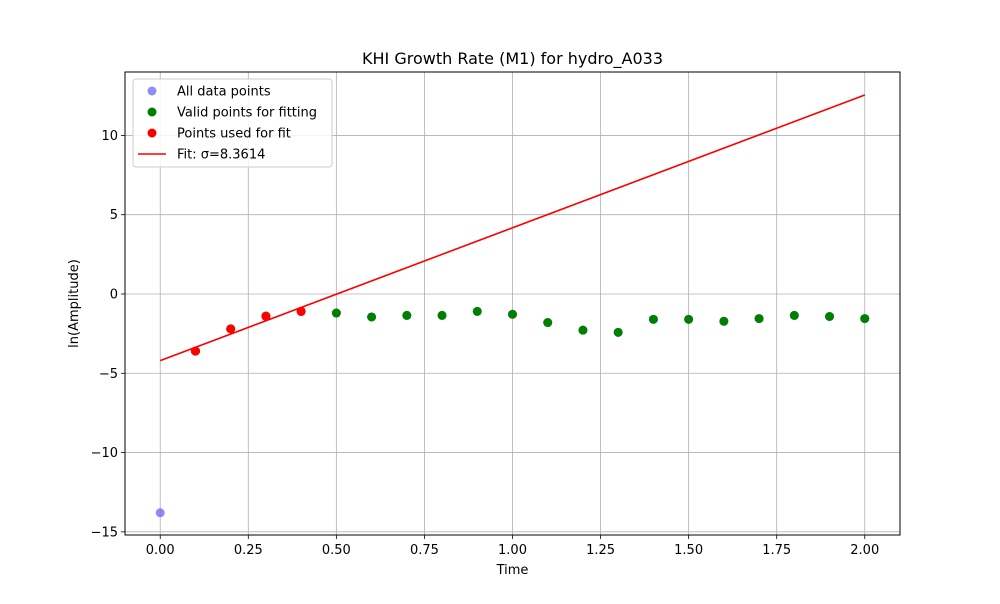  I want to click on legend-label: Valid points for fitting, so click(247, 113).